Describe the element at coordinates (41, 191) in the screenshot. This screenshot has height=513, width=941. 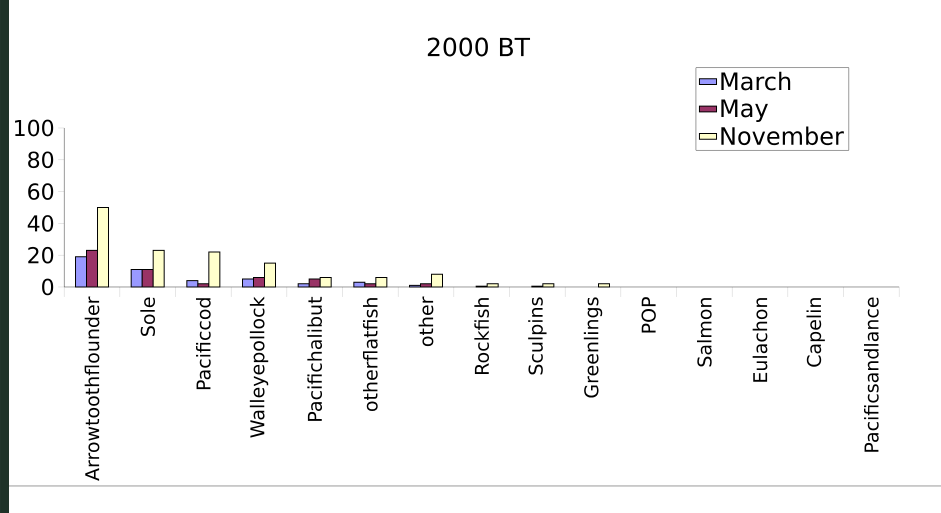
I see `y-tick-label: 60` at that location.